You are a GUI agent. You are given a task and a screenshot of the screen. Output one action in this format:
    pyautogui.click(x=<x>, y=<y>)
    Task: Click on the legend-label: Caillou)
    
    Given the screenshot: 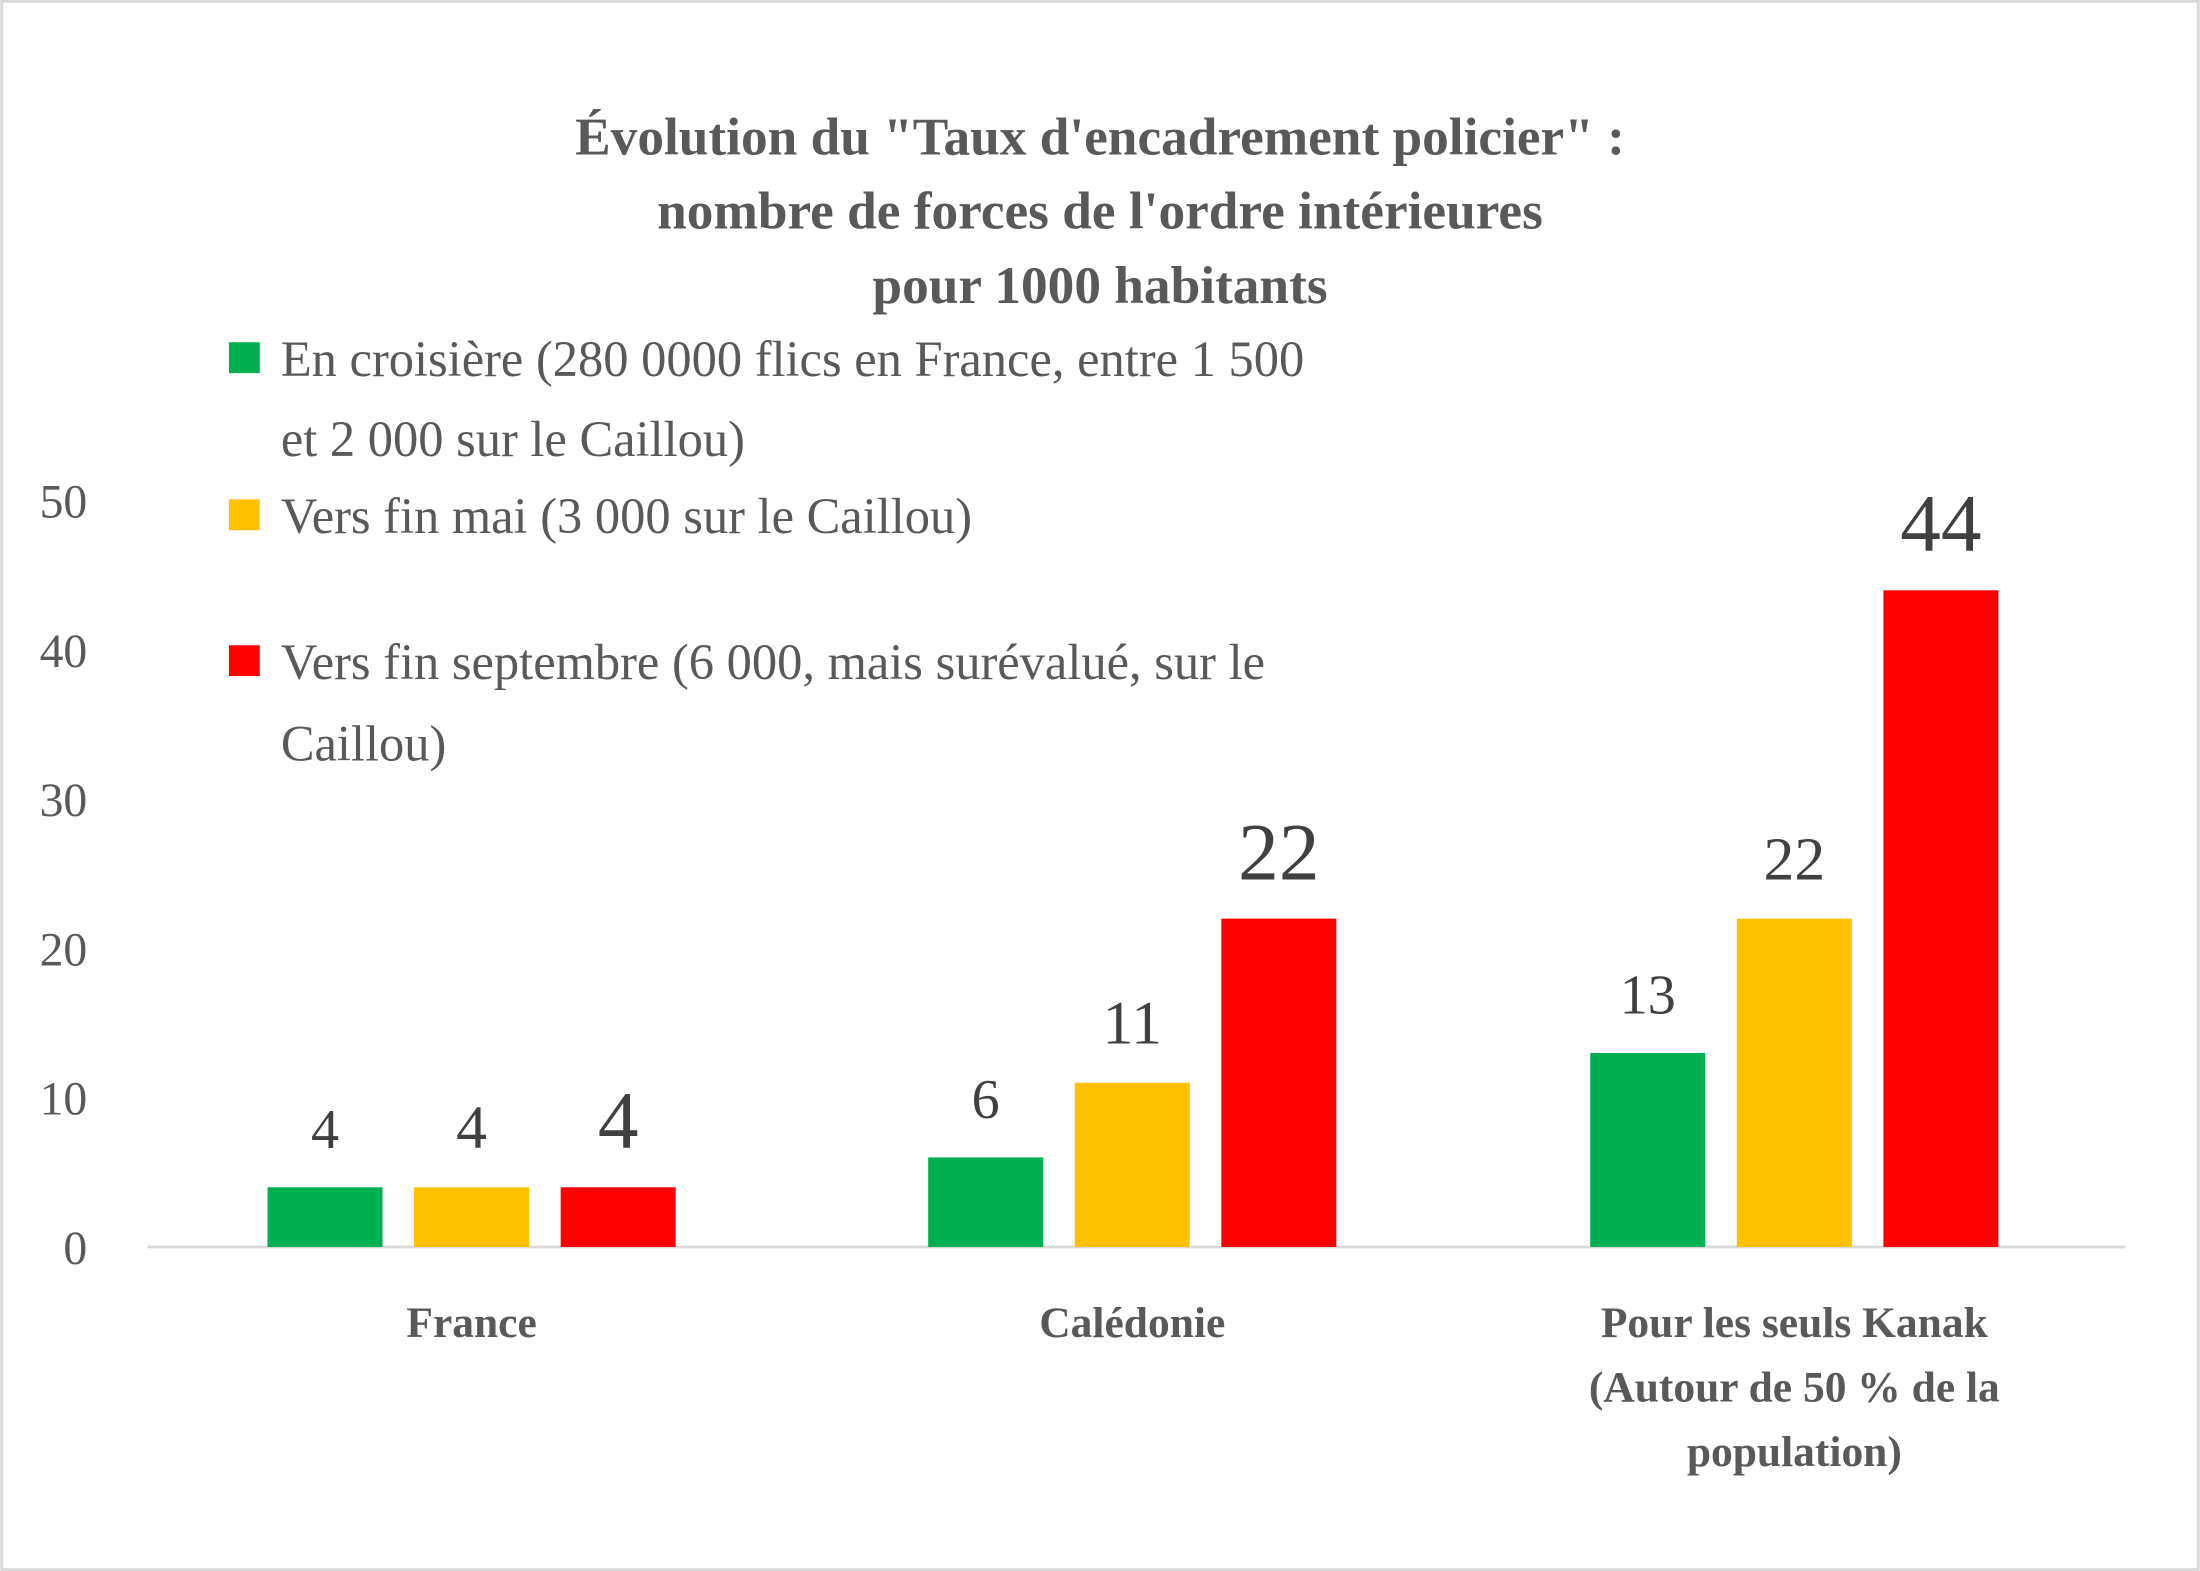 What is the action you would take?
    pyautogui.click(x=363, y=743)
    